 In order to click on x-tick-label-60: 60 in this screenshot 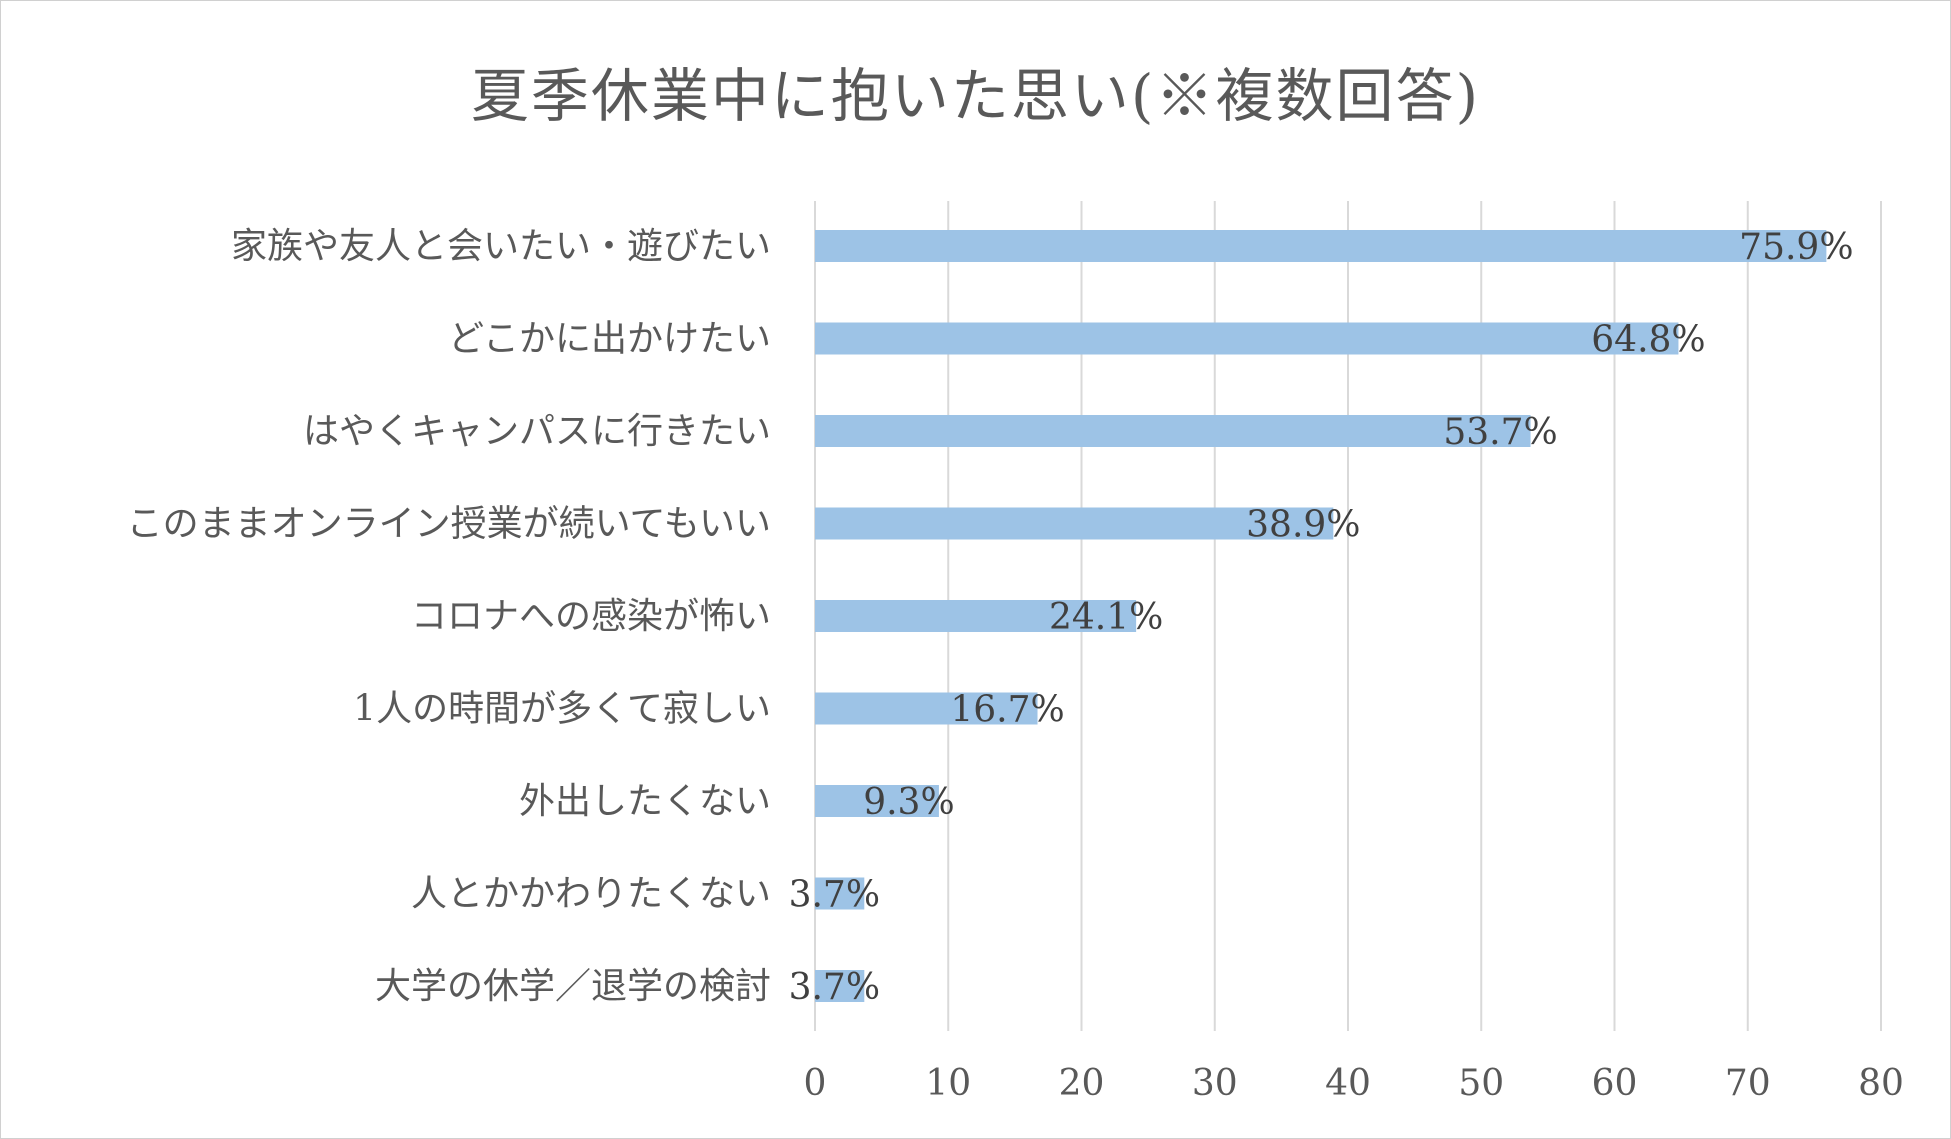, I will do `click(1615, 1083)`.